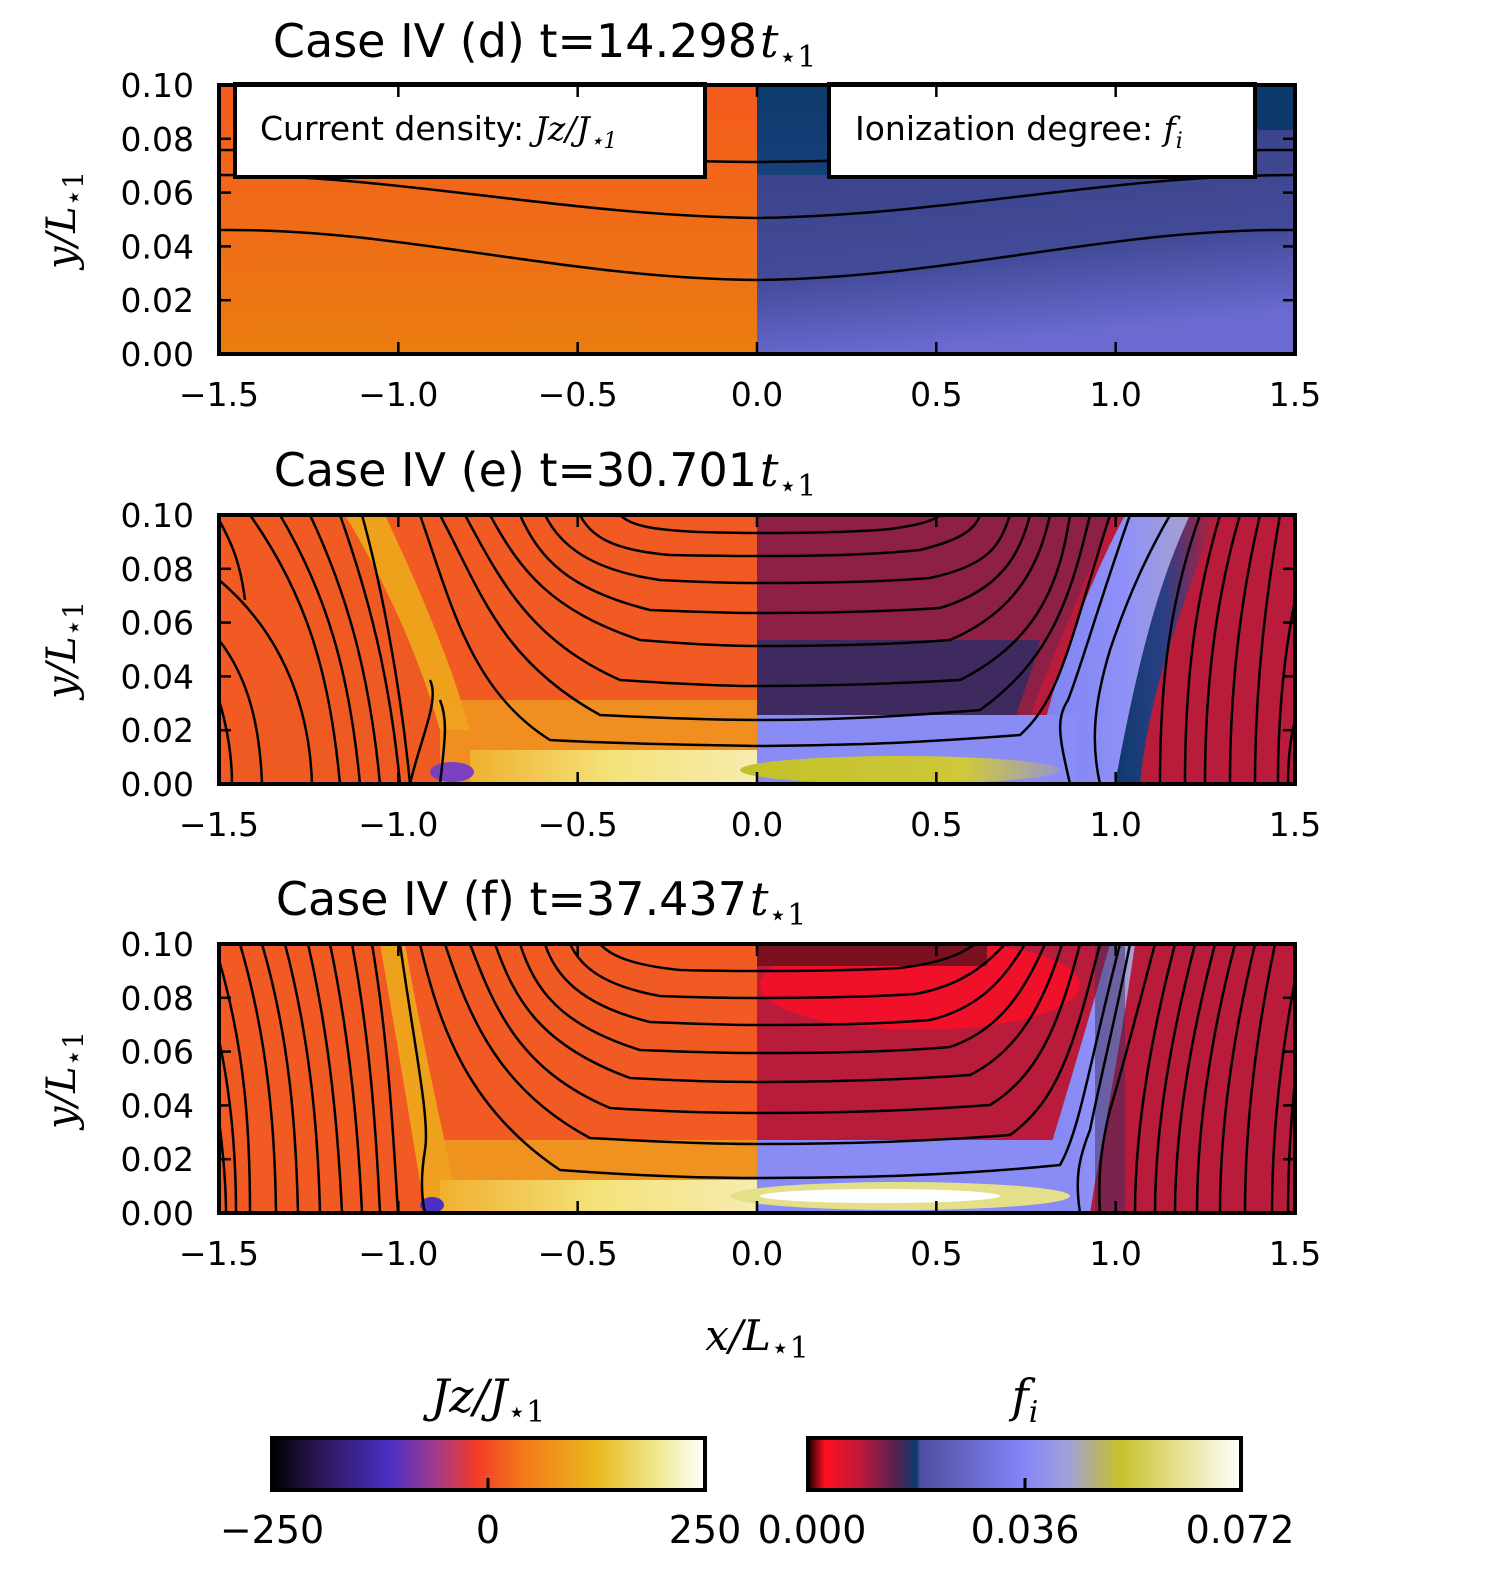  Describe the element at coordinates (778, 902) in the screenshot. I see `title-f-symbol: t⋆1` at that location.